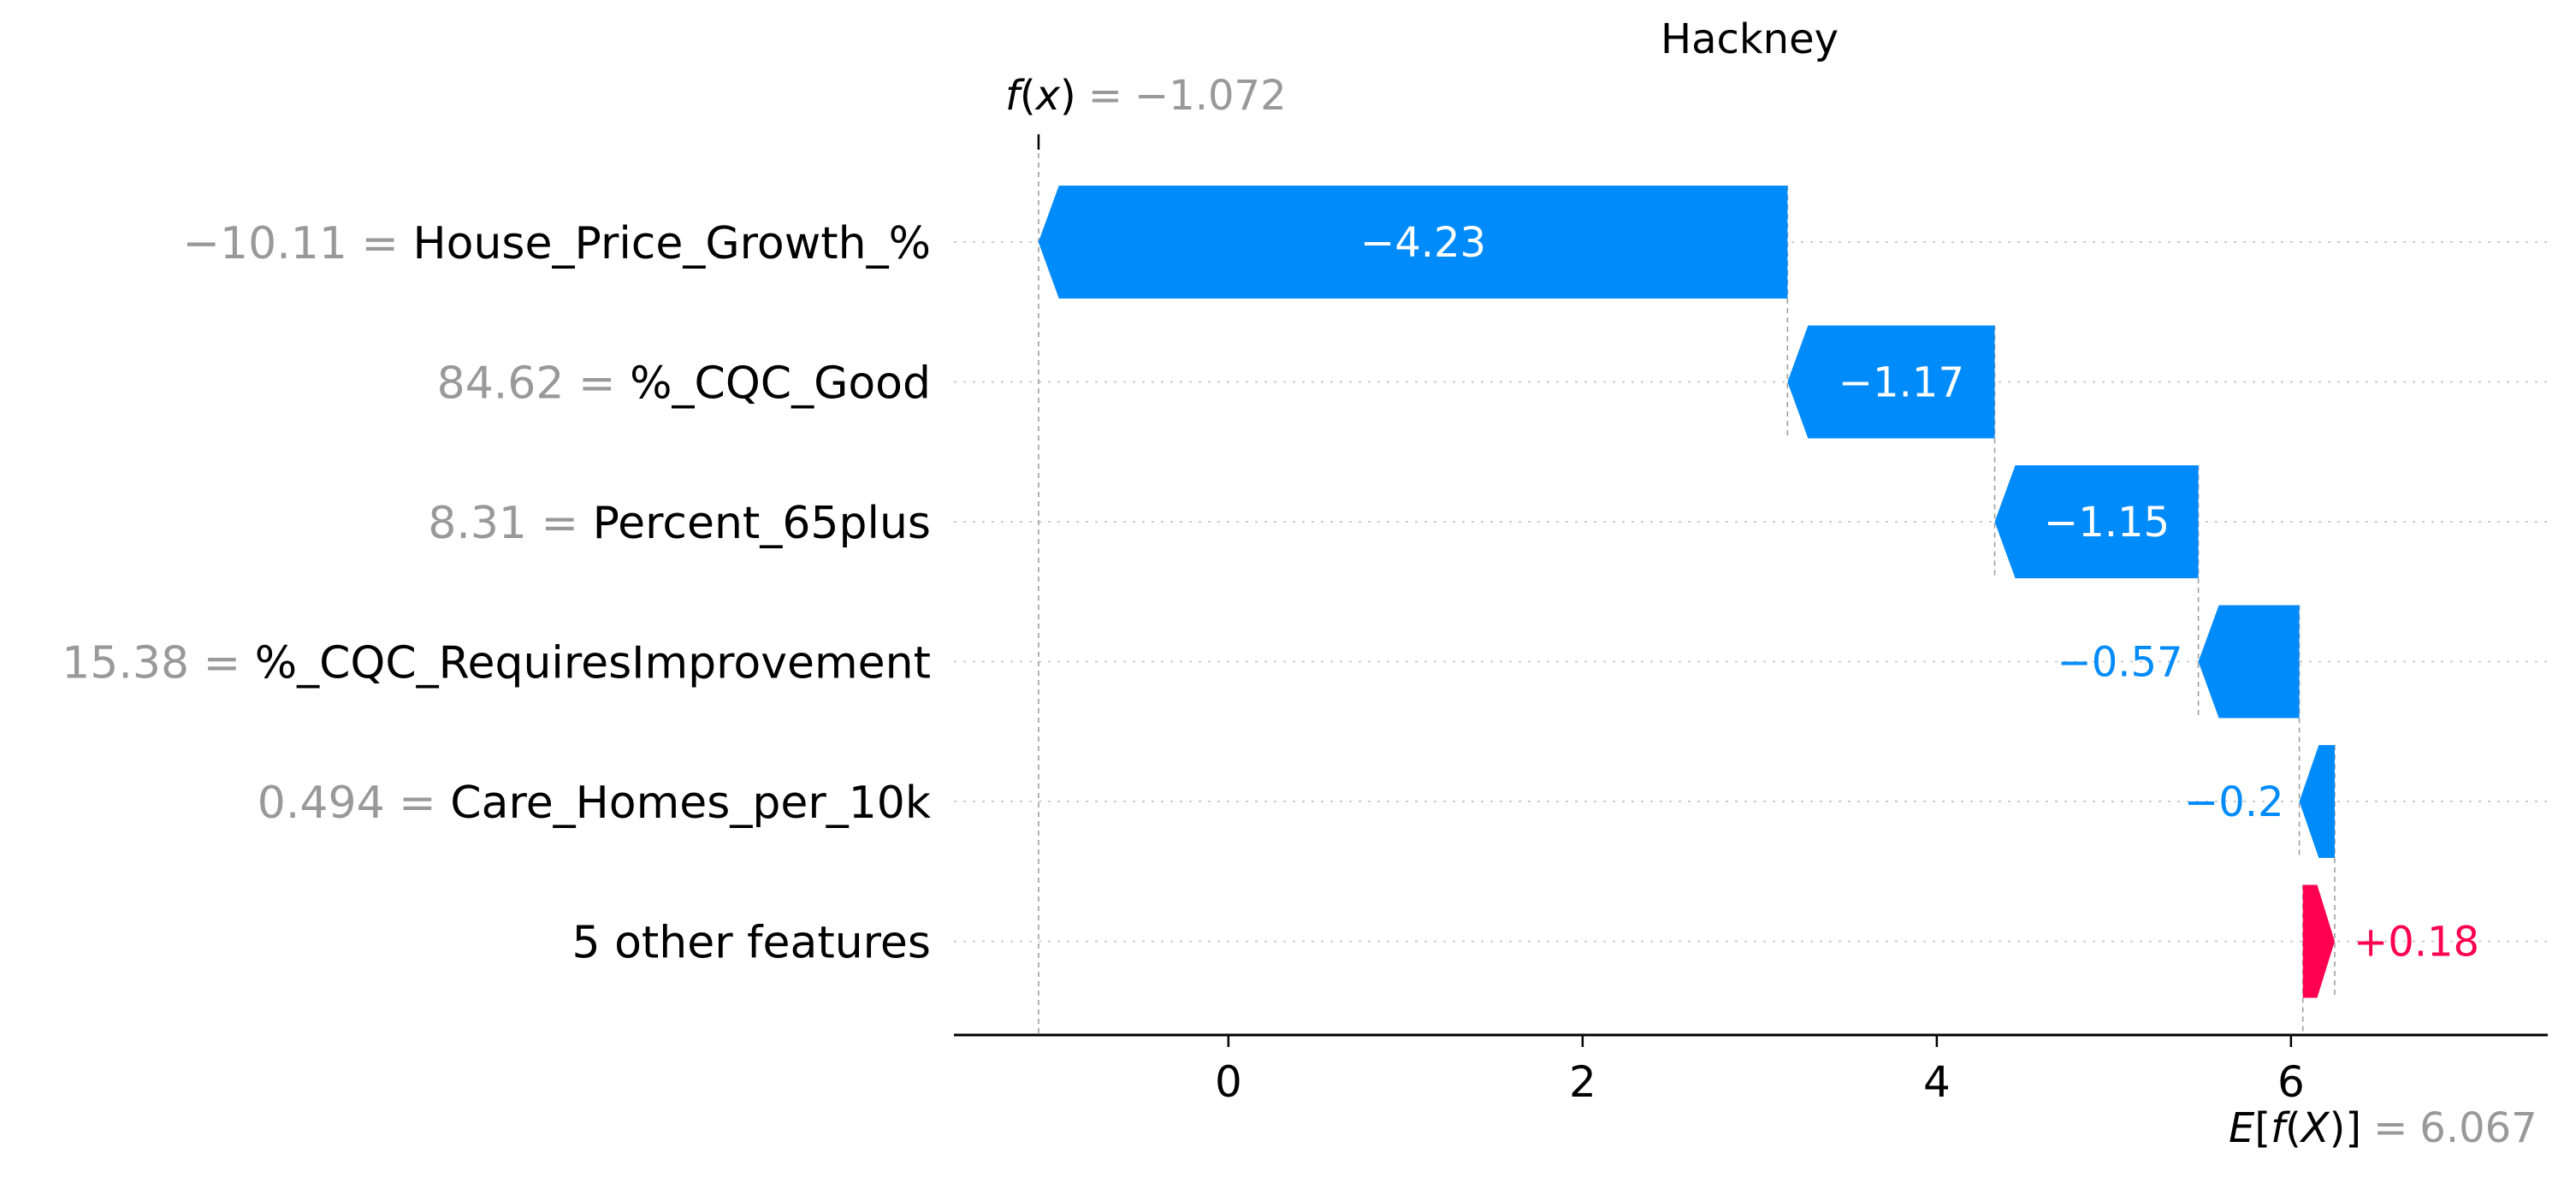  I want to click on ex-var: X, so click(2314, 1128).